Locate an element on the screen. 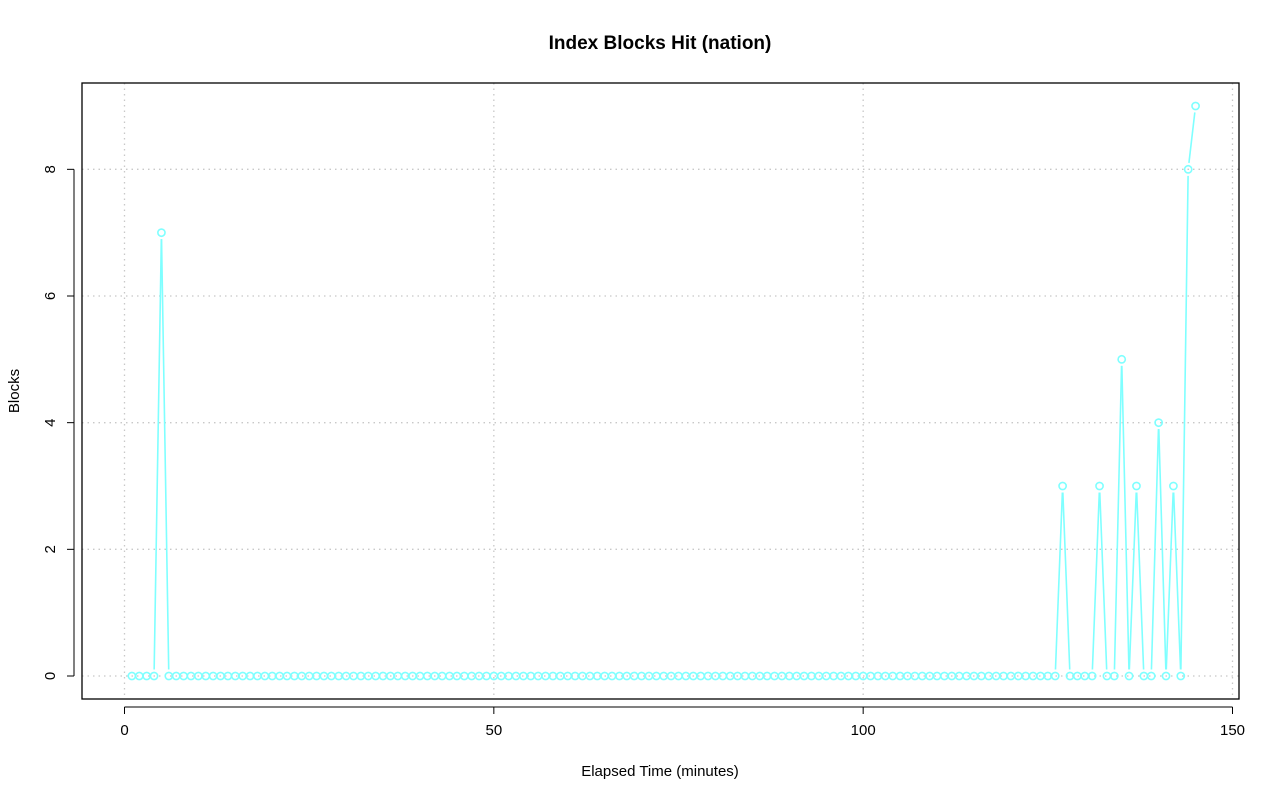  x-tick-label: 50 is located at coordinates (493, 730).